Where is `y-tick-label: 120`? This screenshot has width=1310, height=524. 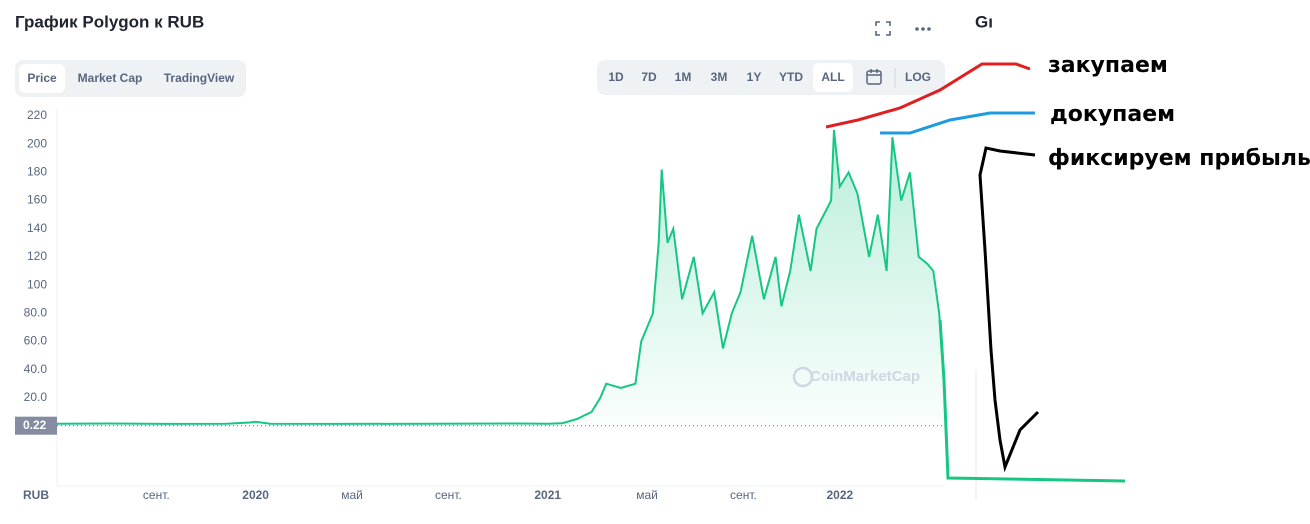 y-tick-label: 120 is located at coordinates (37, 256).